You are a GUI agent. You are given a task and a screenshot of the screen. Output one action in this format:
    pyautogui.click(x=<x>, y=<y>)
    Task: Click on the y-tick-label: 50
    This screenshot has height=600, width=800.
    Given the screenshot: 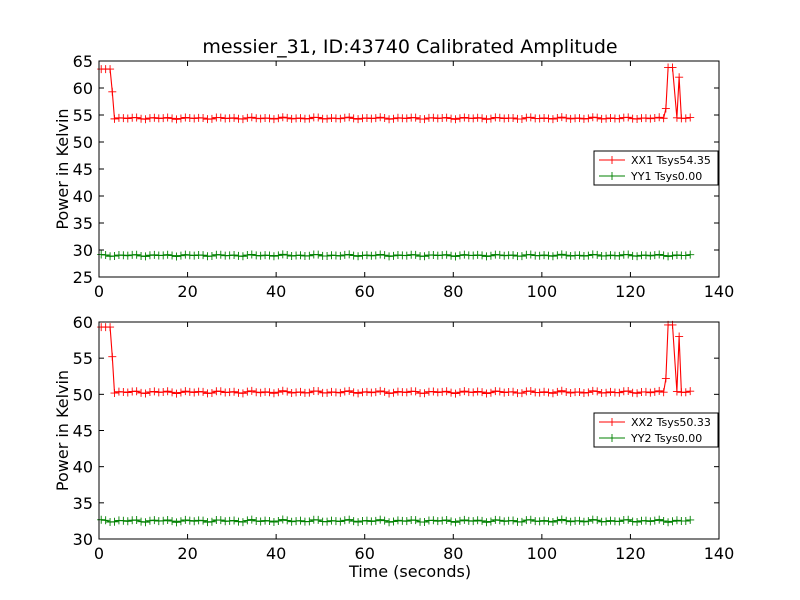 What is the action you would take?
    pyautogui.click(x=83, y=394)
    